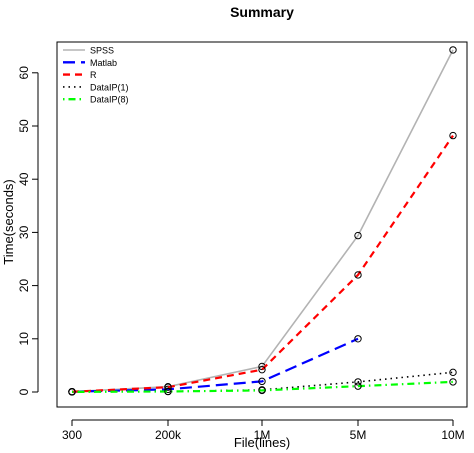 The width and height of the screenshot is (474, 453). I want to click on legend-label: DataIP(8), so click(109, 100).